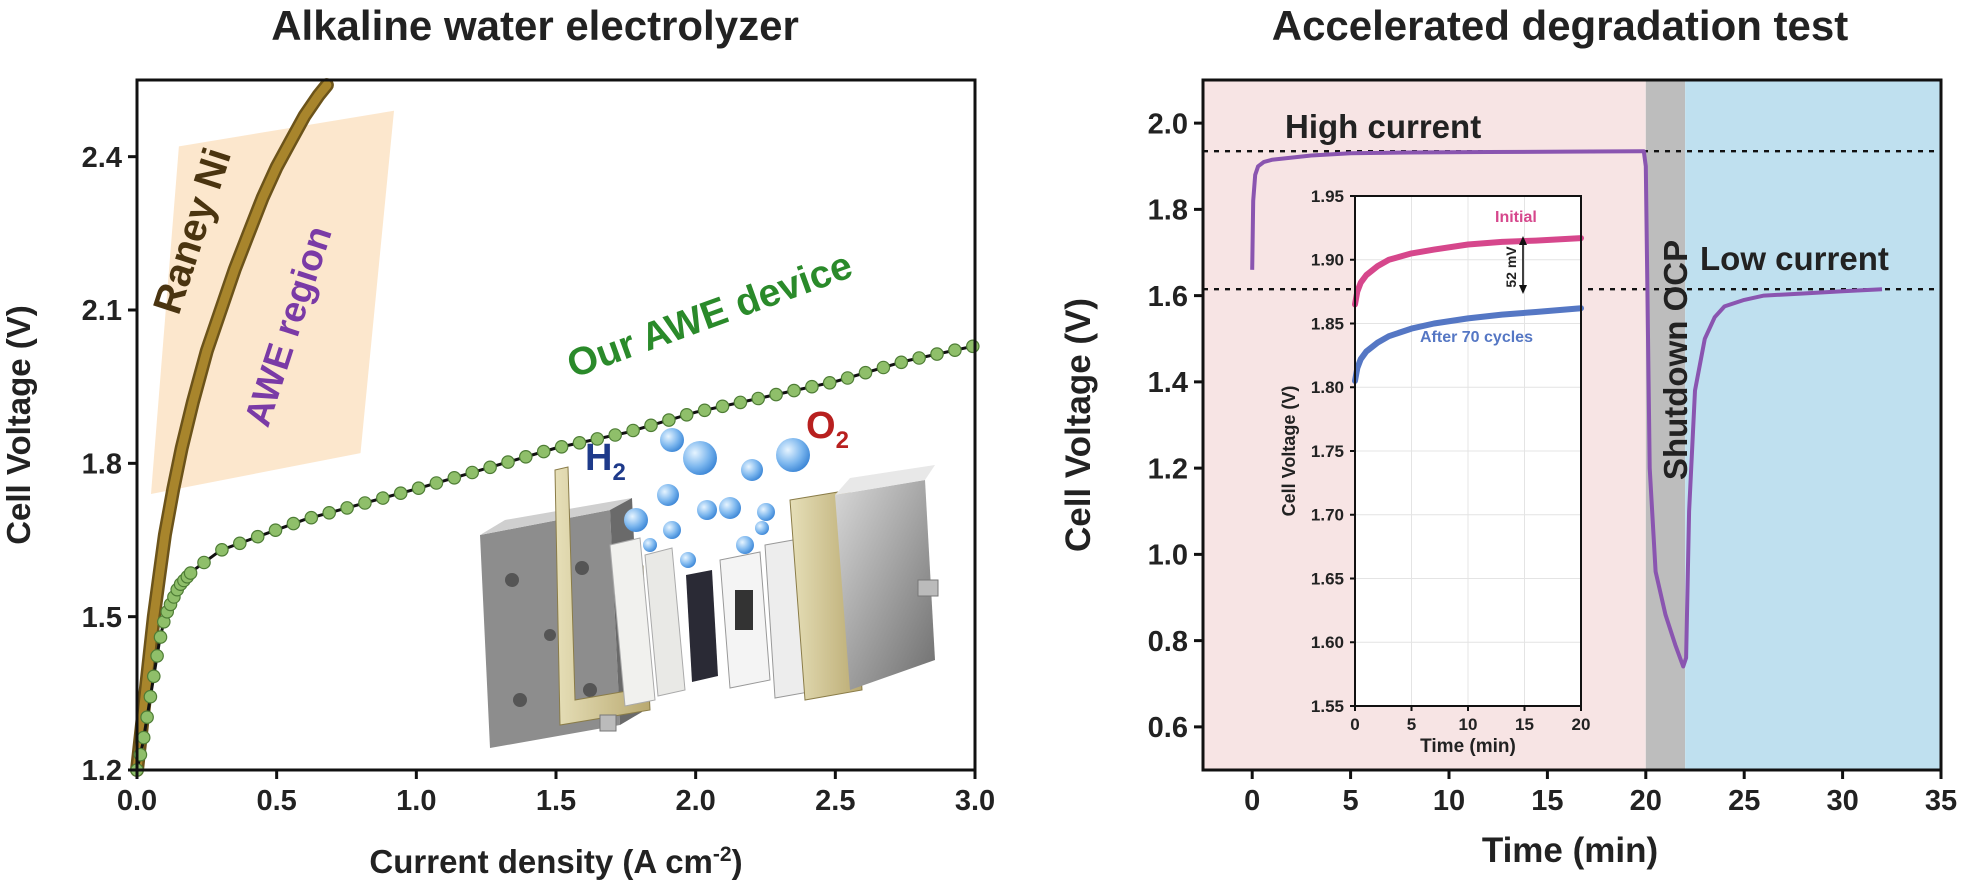  I want to click on y-tick-label: 1.80, so click(1327, 387).